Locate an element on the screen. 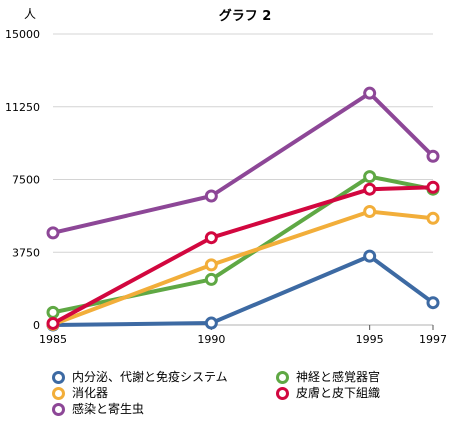 This screenshot has height=425, width=467. legend-item: 神経と感覚器官 is located at coordinates (328, 377).